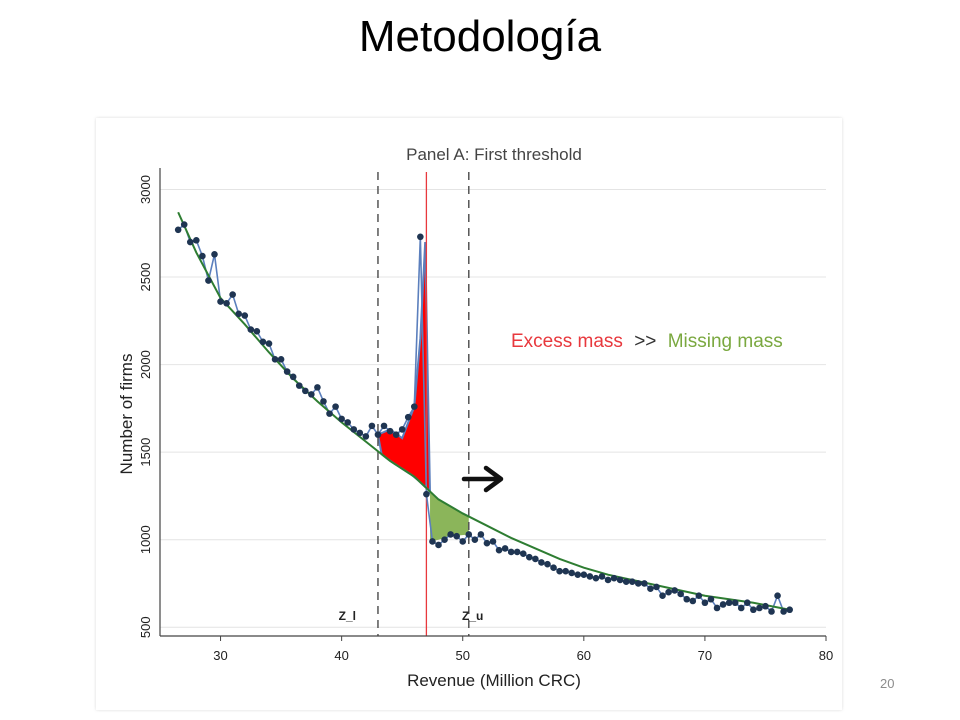 The width and height of the screenshot is (960, 720). I want to click on y-axis-label: Number of firms, so click(126, 414).